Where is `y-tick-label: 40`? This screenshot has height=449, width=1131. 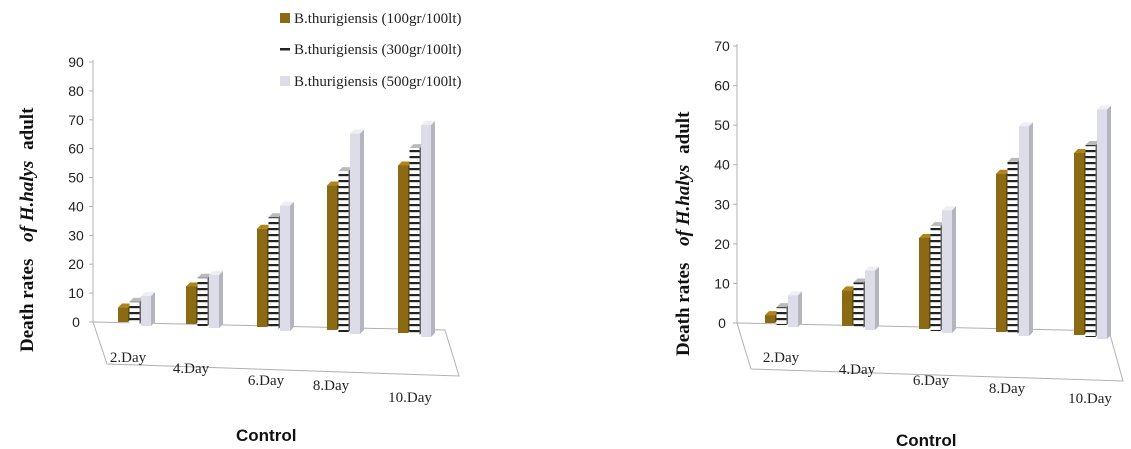 y-tick-label: 40 is located at coordinates (76, 206).